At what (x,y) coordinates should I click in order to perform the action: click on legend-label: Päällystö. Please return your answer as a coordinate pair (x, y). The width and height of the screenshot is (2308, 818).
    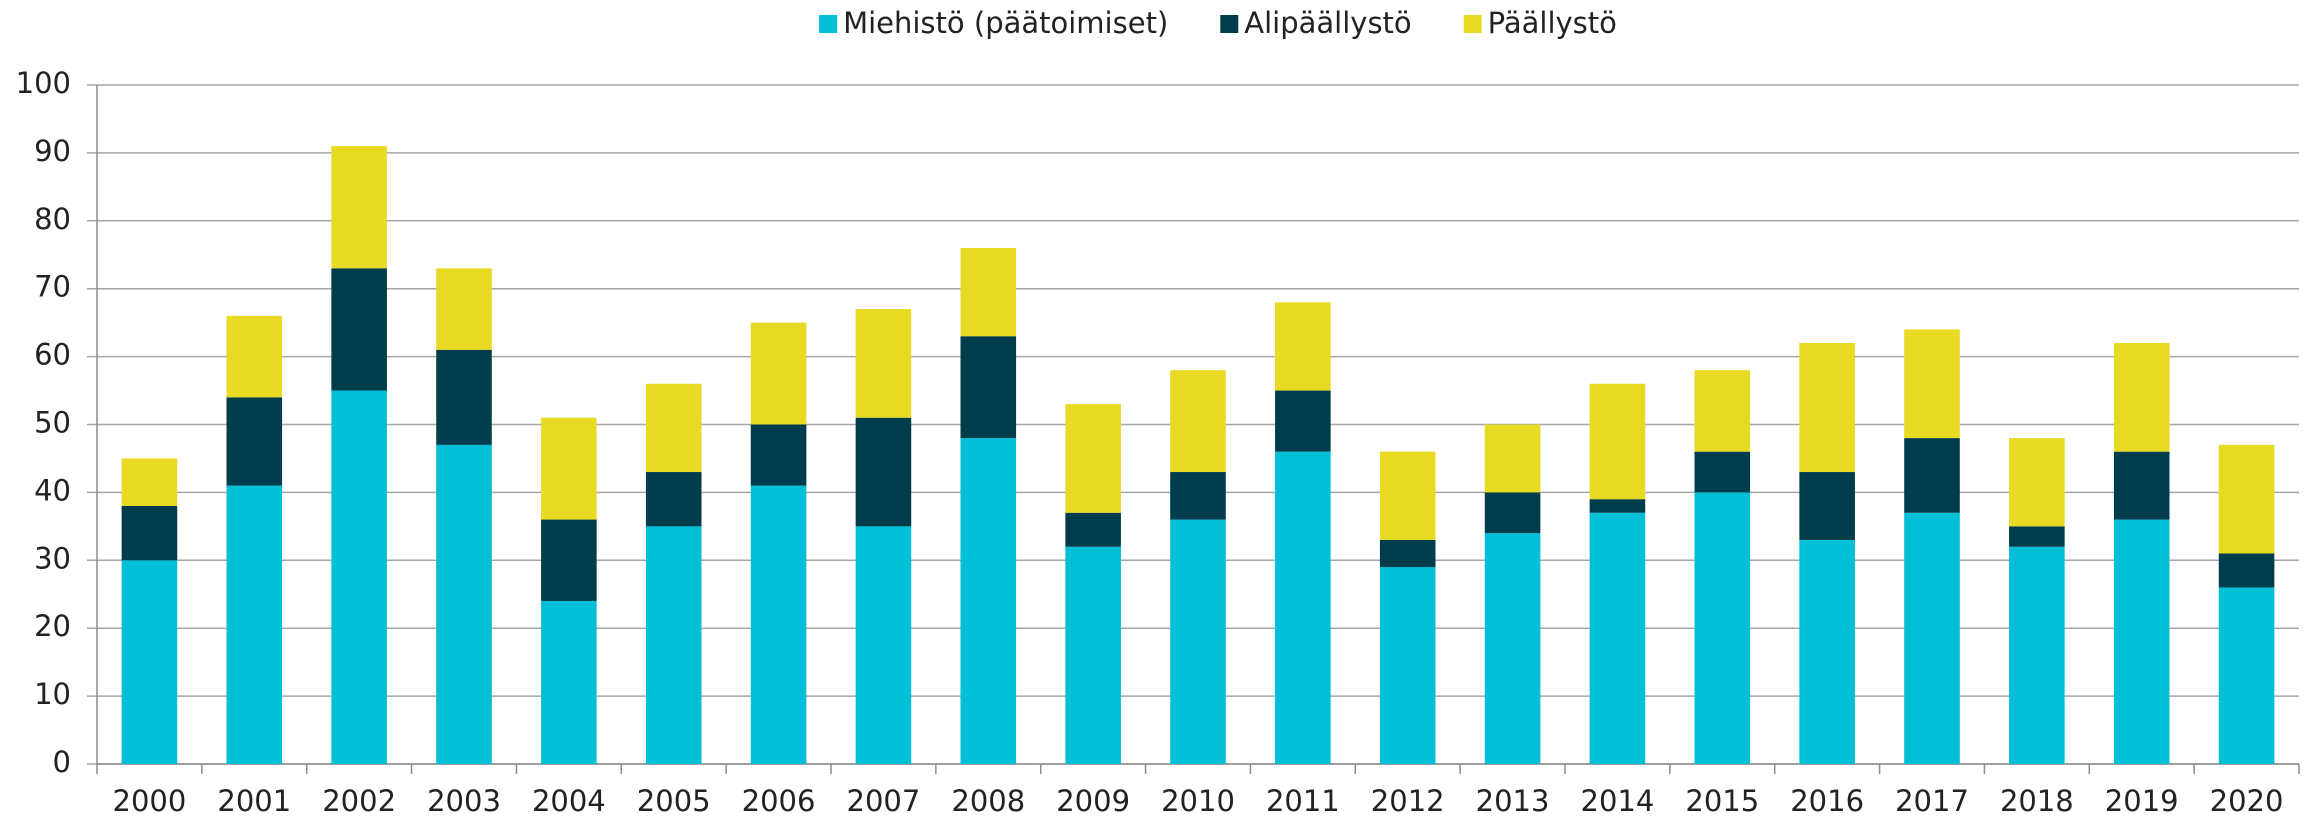
    Looking at the image, I should click on (1552, 23).